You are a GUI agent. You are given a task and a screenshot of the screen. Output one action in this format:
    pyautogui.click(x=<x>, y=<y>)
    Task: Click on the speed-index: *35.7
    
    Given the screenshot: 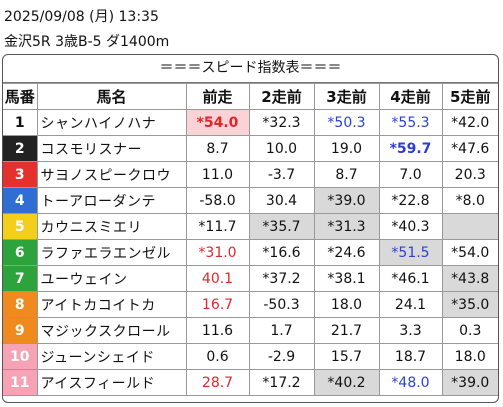 What is the action you would take?
    pyautogui.click(x=281, y=226)
    